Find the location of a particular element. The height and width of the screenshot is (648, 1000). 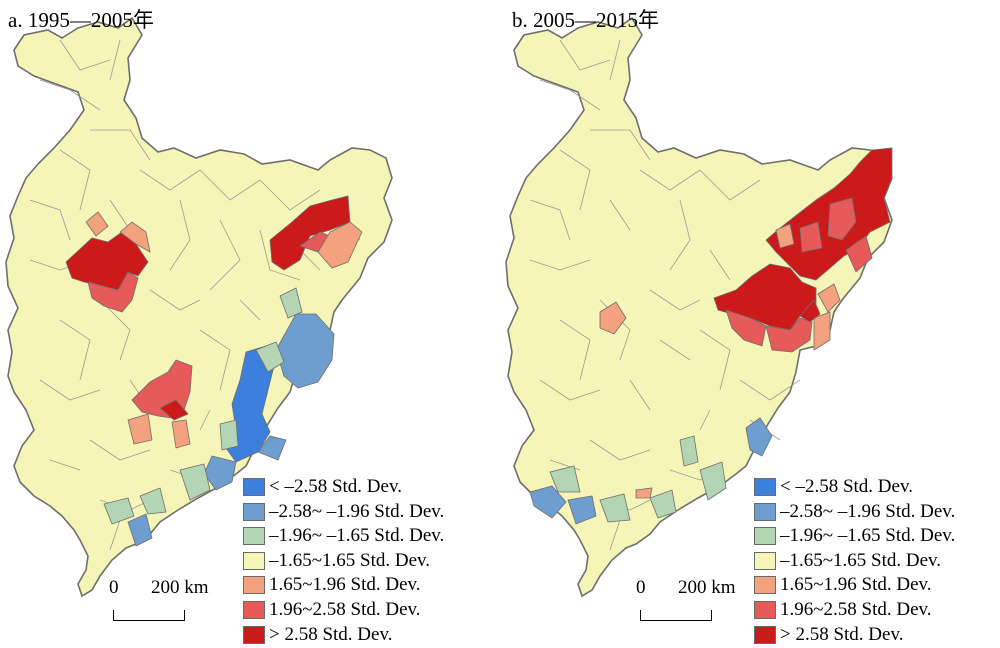

cluster-west-central-hot is located at coordinates (107, 261).